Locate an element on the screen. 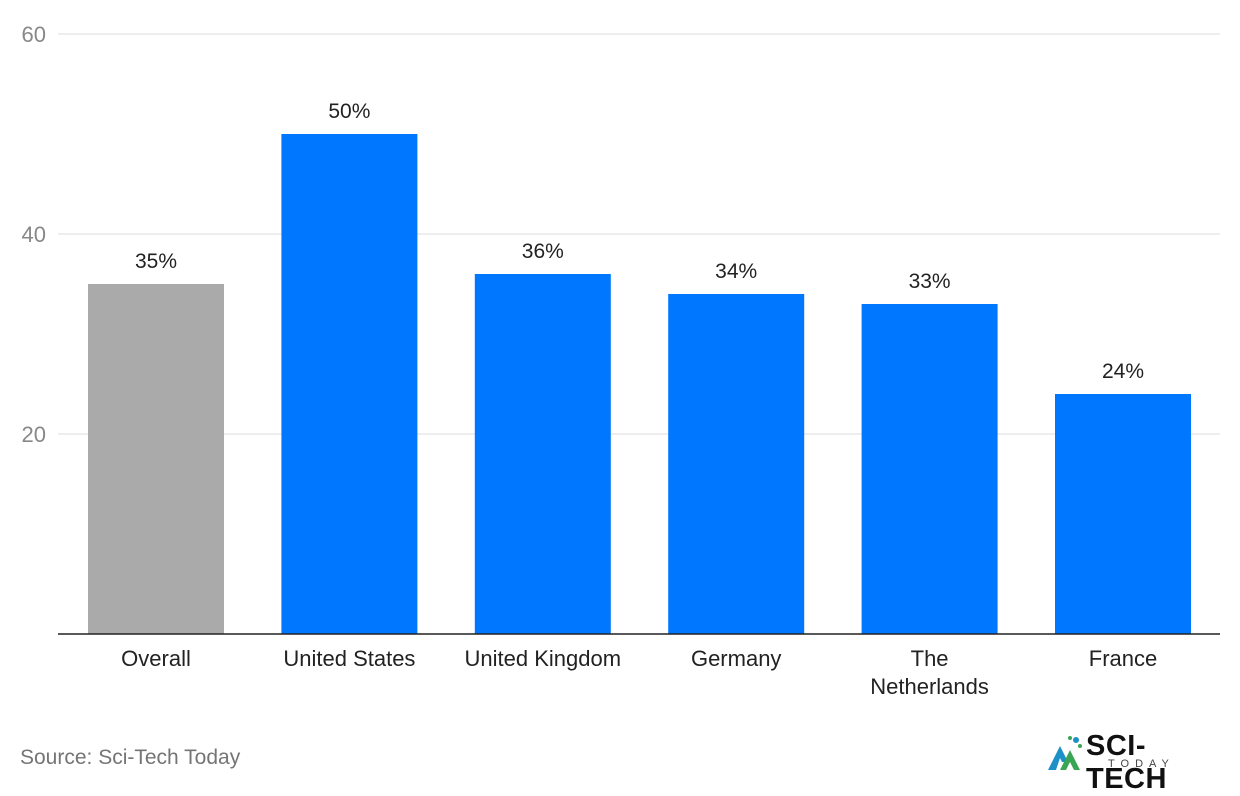  data-label: 24% is located at coordinates (1123, 371).